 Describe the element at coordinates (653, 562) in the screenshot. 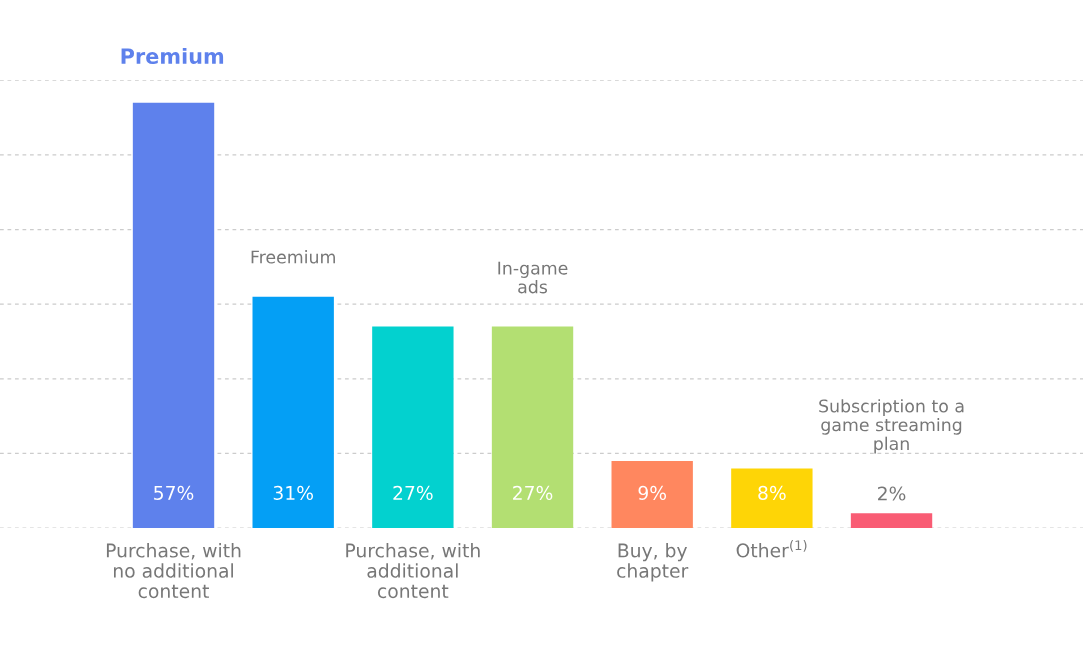

I see `x-tick-label: Buy, by chapter` at that location.